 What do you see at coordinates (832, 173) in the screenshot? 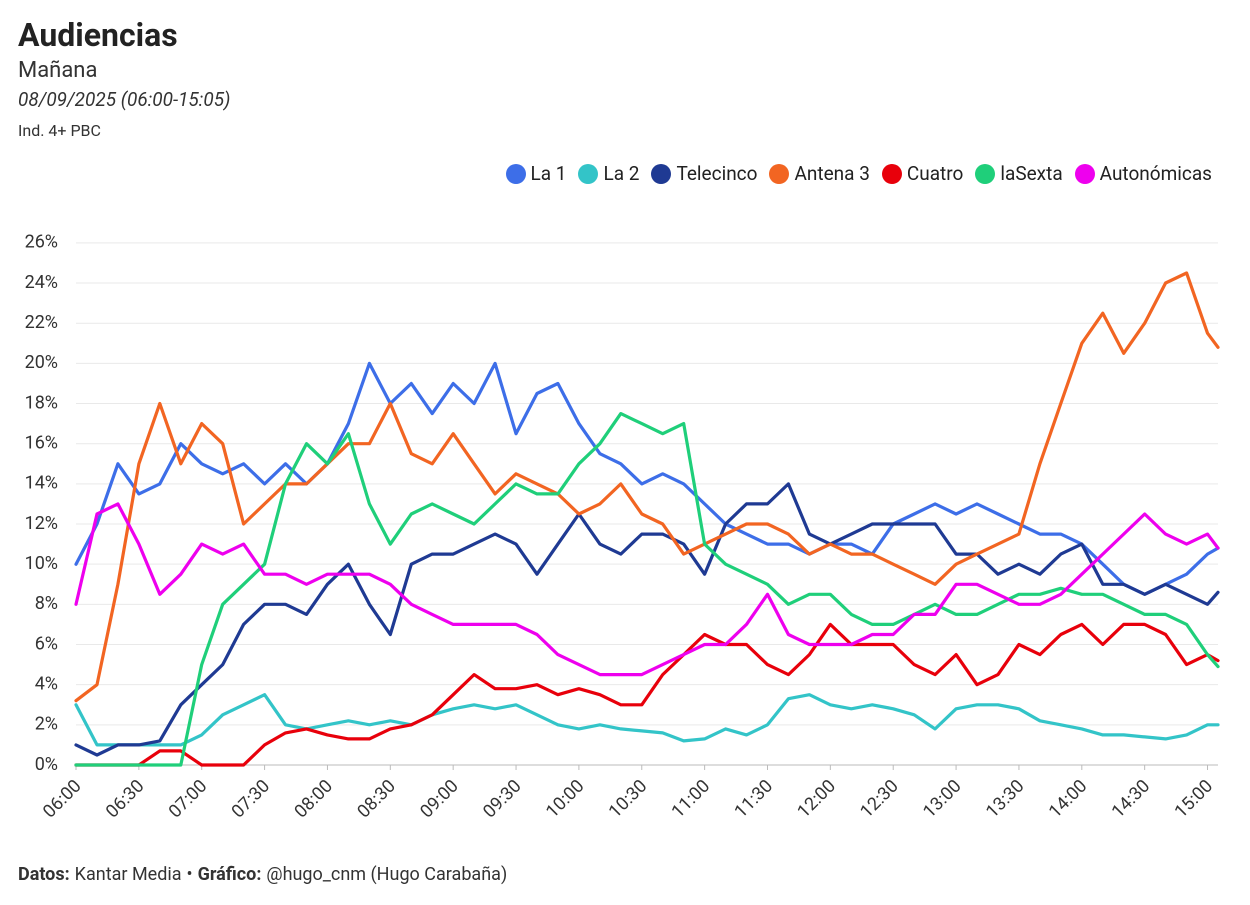
I see `legend-label: Antena 3` at bounding box center [832, 173].